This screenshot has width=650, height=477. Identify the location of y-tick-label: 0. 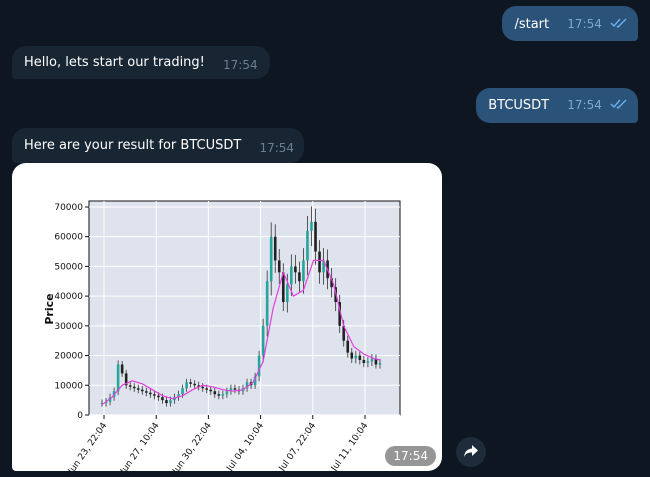
(80, 416).